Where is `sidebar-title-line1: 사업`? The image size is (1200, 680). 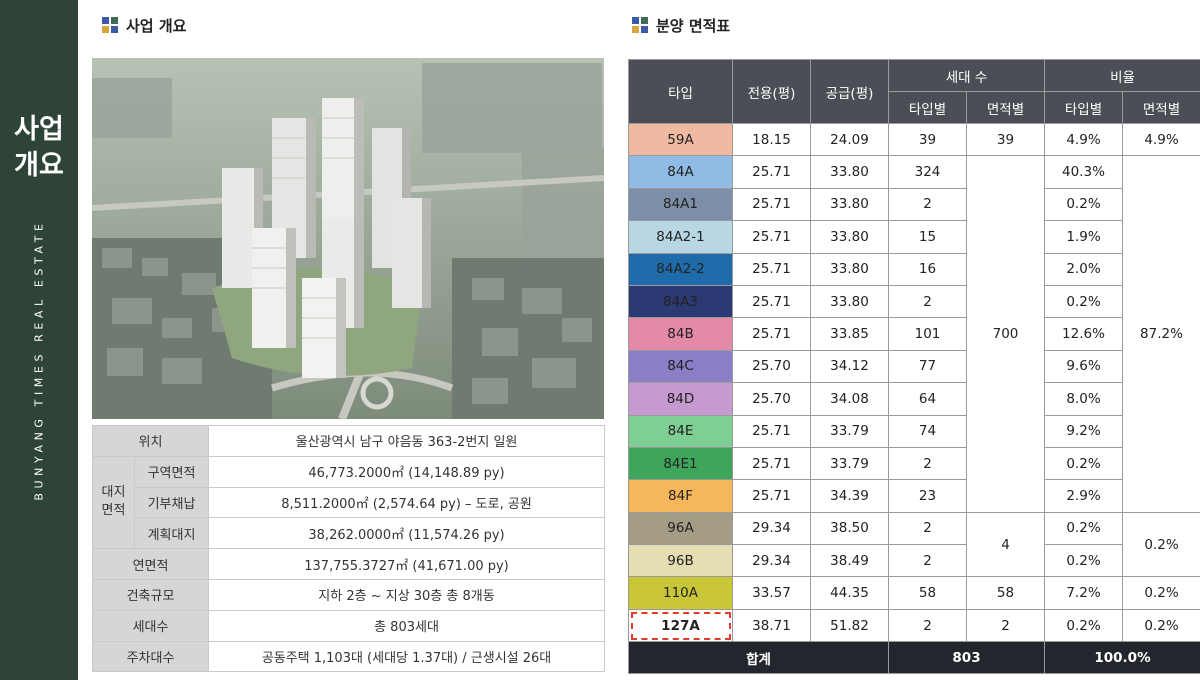
sidebar-title-line1: 사업 is located at coordinates (39, 129).